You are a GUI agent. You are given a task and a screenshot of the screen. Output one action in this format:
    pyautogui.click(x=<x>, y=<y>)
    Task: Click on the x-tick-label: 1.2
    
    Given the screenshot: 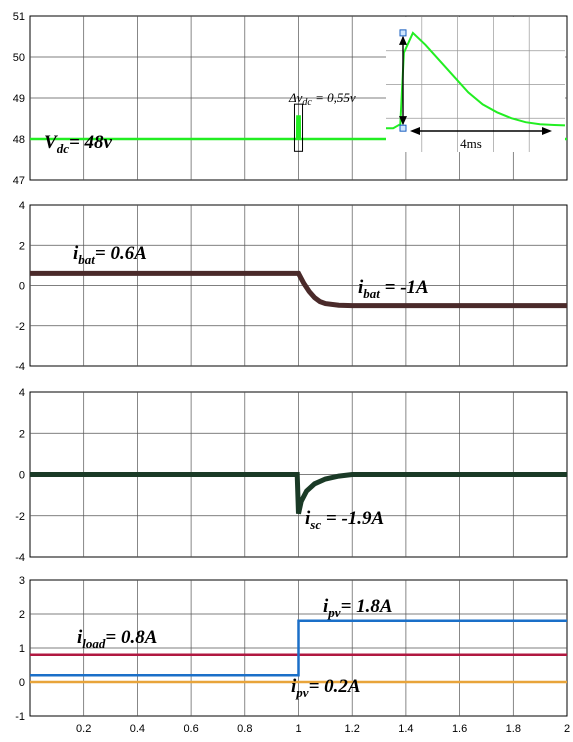 What is the action you would take?
    pyautogui.click(x=352, y=729)
    